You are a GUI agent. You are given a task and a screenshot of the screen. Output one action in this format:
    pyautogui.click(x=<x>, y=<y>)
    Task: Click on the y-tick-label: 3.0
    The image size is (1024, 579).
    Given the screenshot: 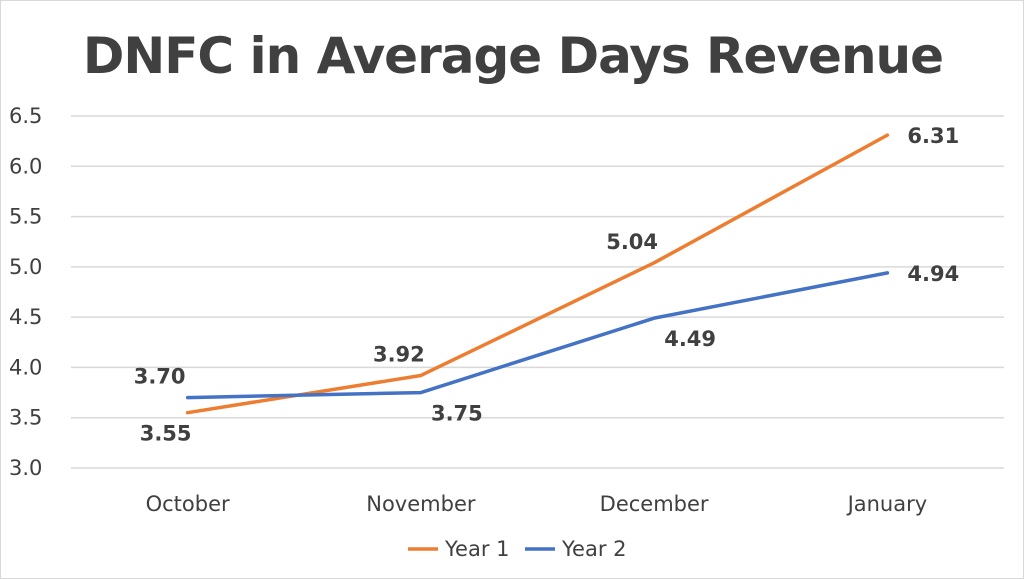 What is the action you would take?
    pyautogui.click(x=25, y=468)
    